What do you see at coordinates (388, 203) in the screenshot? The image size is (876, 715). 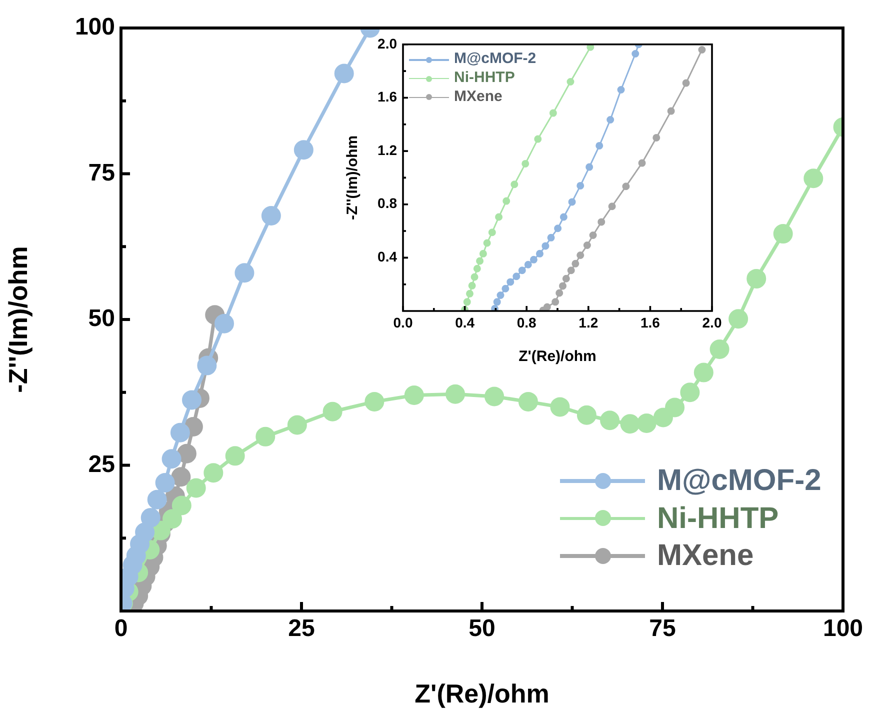 I see `y-tick-label: 0.8` at bounding box center [388, 203].